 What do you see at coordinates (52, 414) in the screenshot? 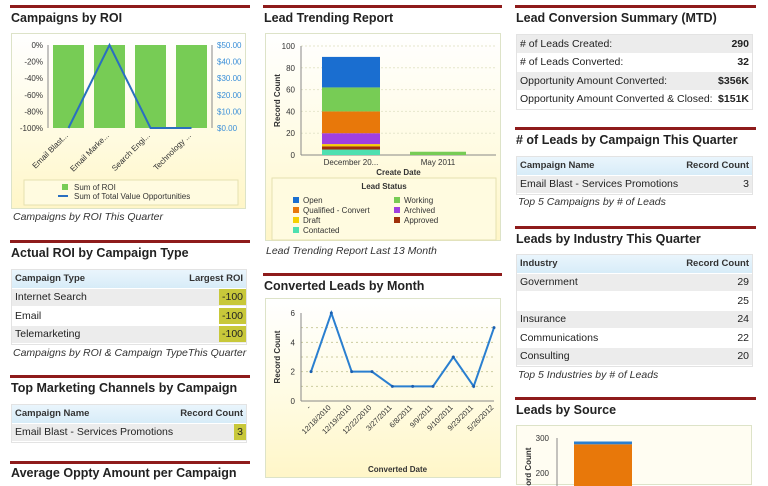
I see `column-header: Campaign Name` at bounding box center [52, 414].